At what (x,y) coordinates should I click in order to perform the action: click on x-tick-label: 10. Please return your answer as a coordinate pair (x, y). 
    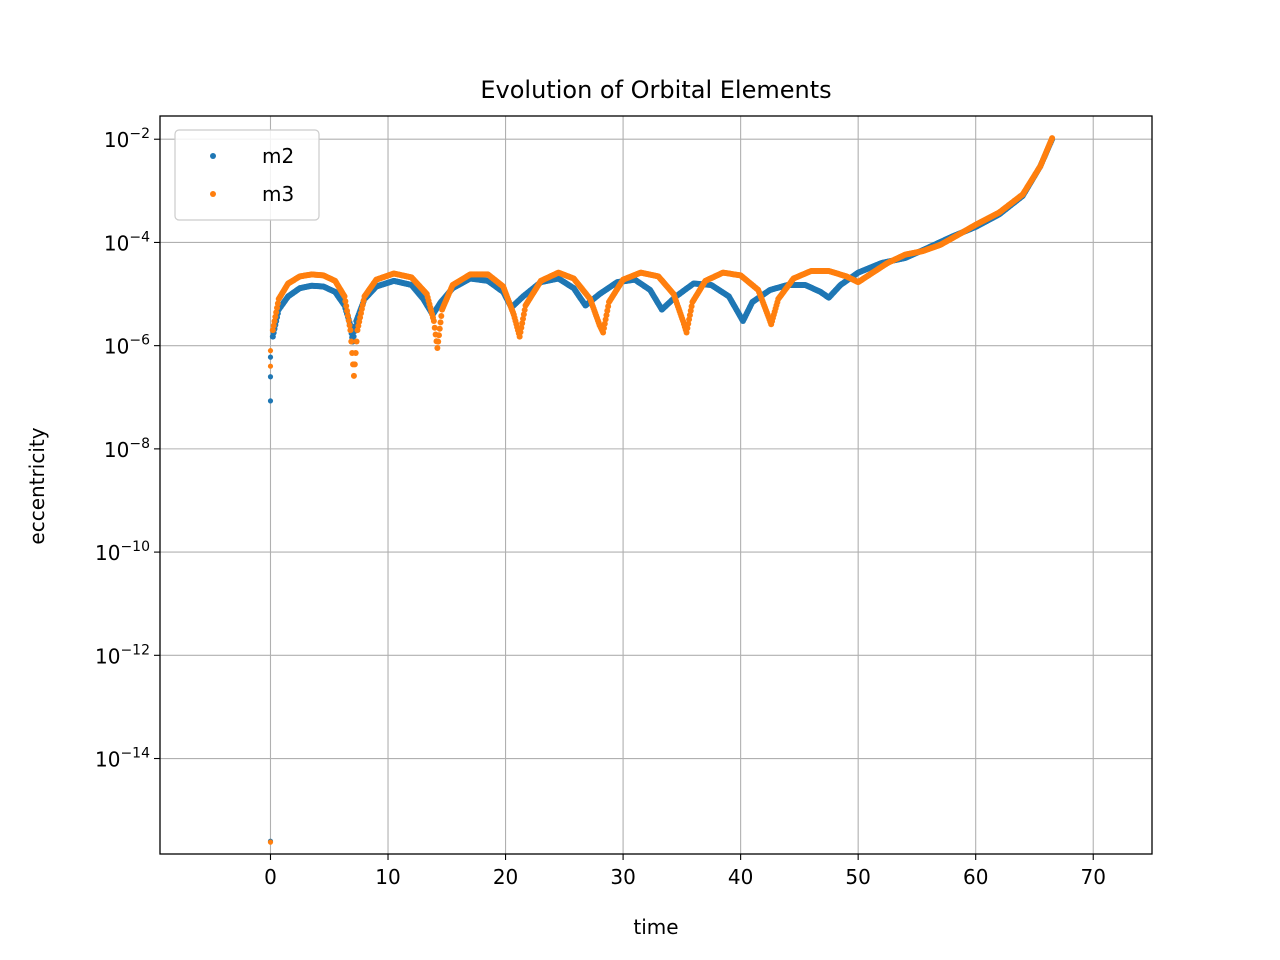
    Looking at the image, I should click on (387, 877).